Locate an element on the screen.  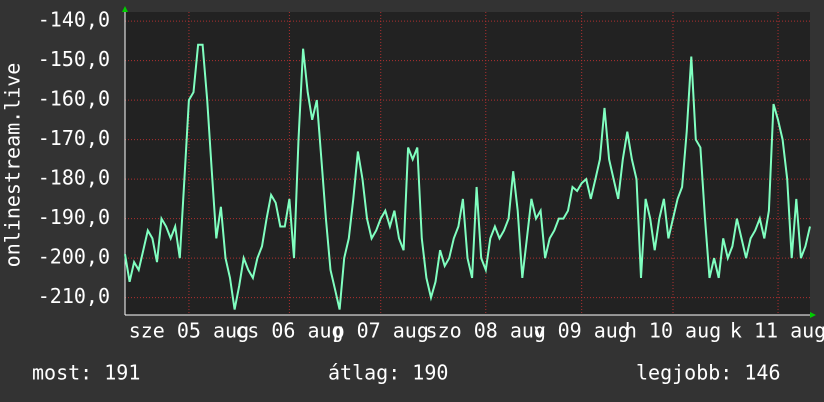
x-tick-label: sze 05 aug is located at coordinates (189, 331).